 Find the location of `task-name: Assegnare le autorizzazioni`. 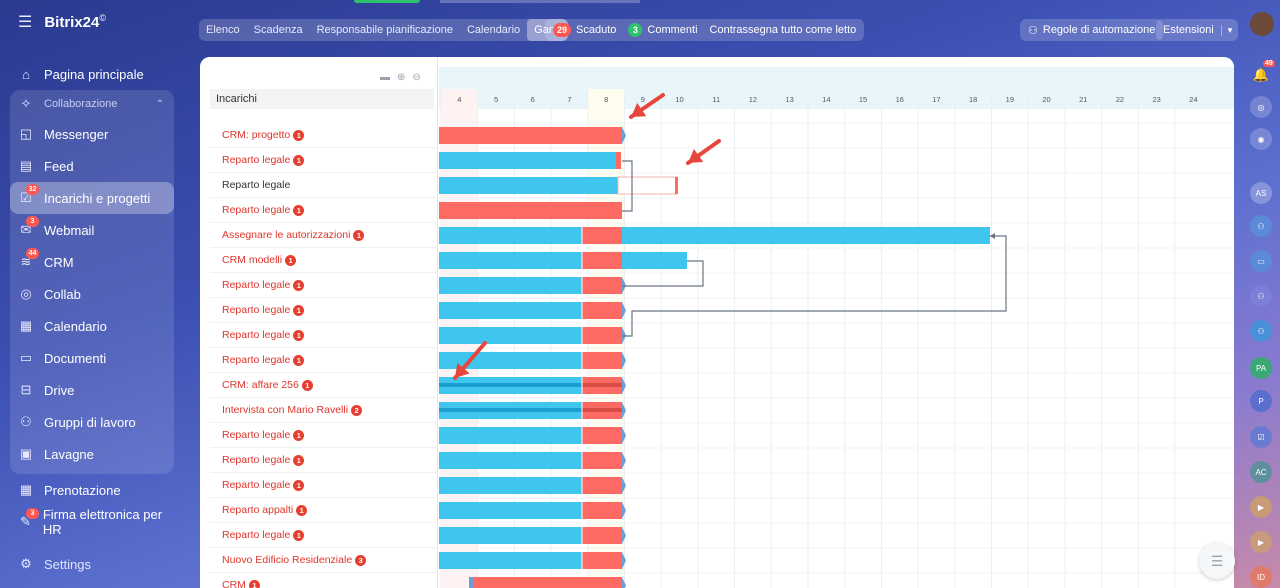

task-name: Assegnare le autorizzazioni is located at coordinates (286, 234).